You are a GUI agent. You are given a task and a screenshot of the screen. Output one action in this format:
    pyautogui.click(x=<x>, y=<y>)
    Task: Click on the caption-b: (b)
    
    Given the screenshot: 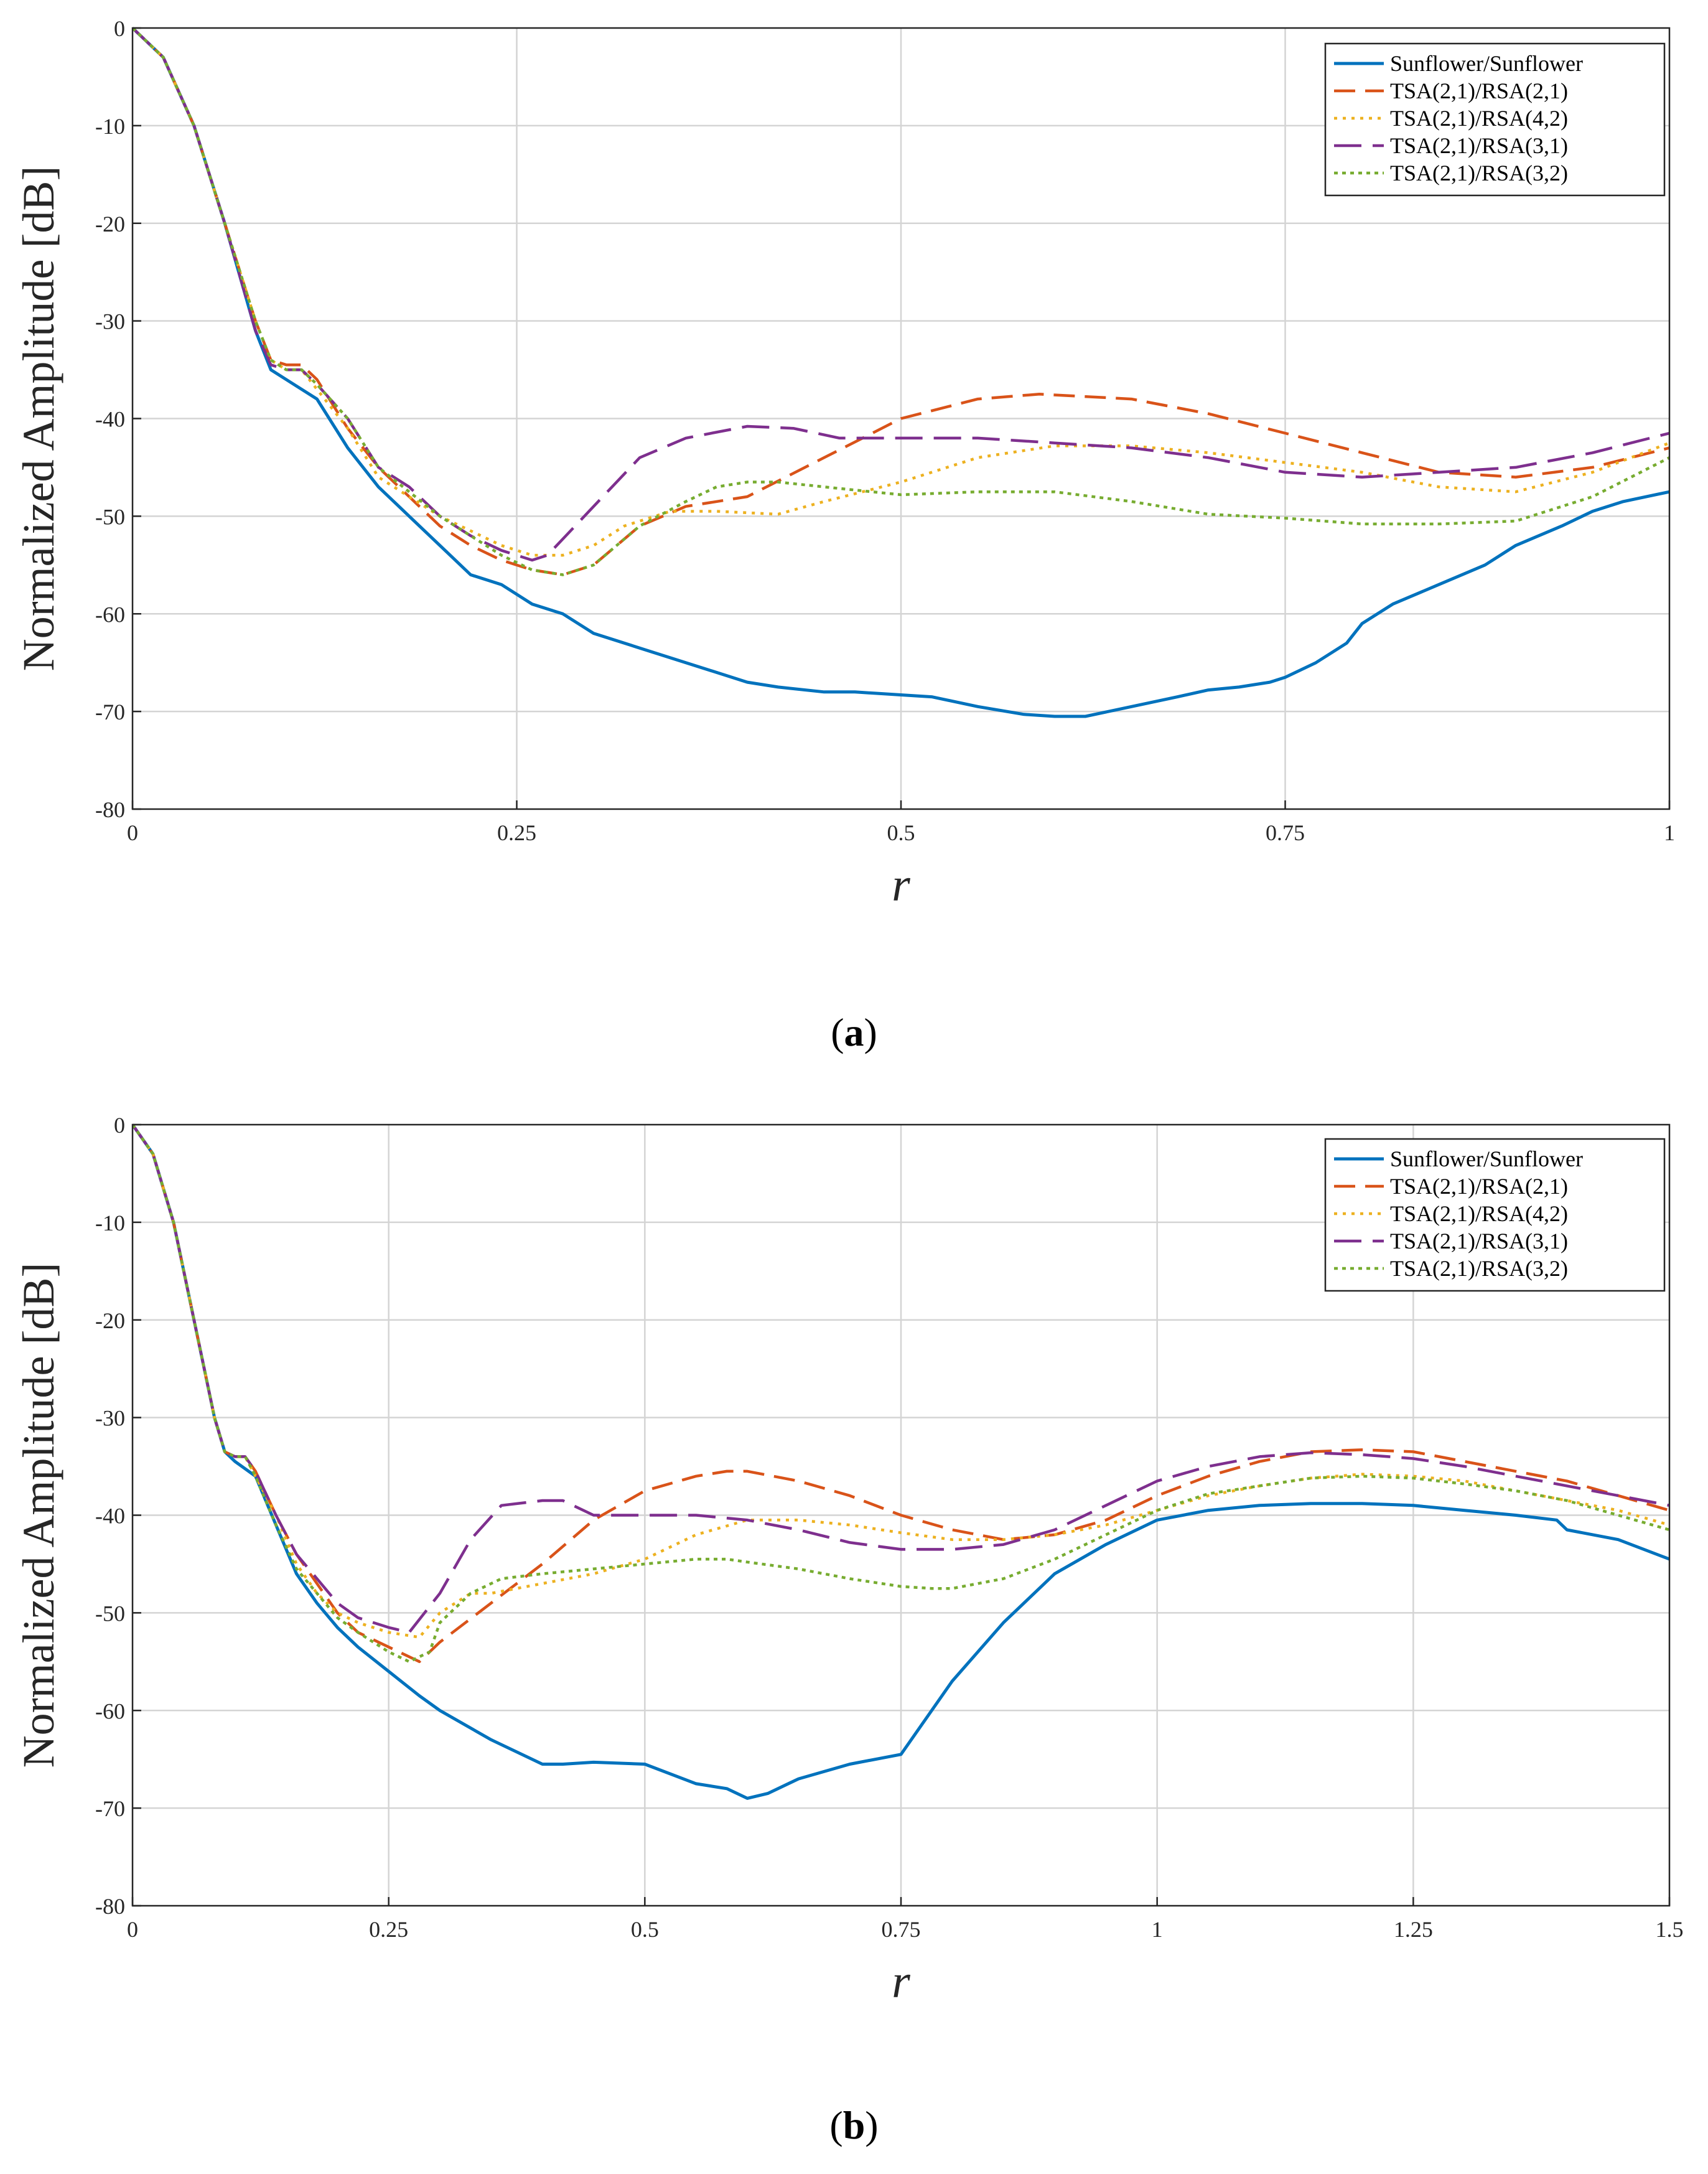 What is the action you would take?
    pyautogui.click(x=854, y=2125)
    